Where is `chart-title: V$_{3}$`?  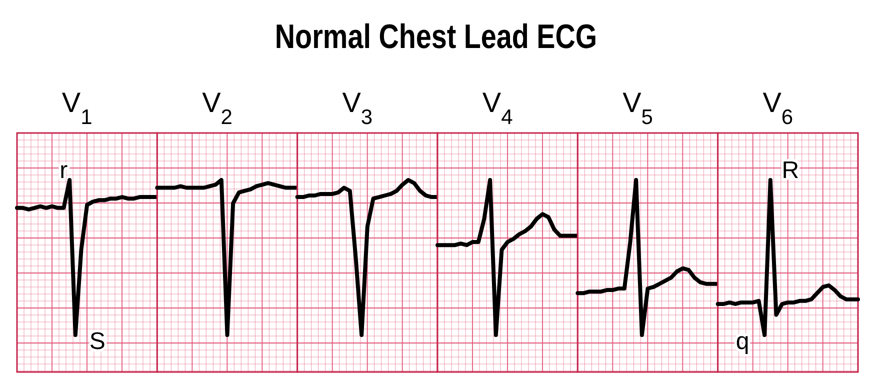
chart-title: V$_{3}$ is located at coordinates (357, 107).